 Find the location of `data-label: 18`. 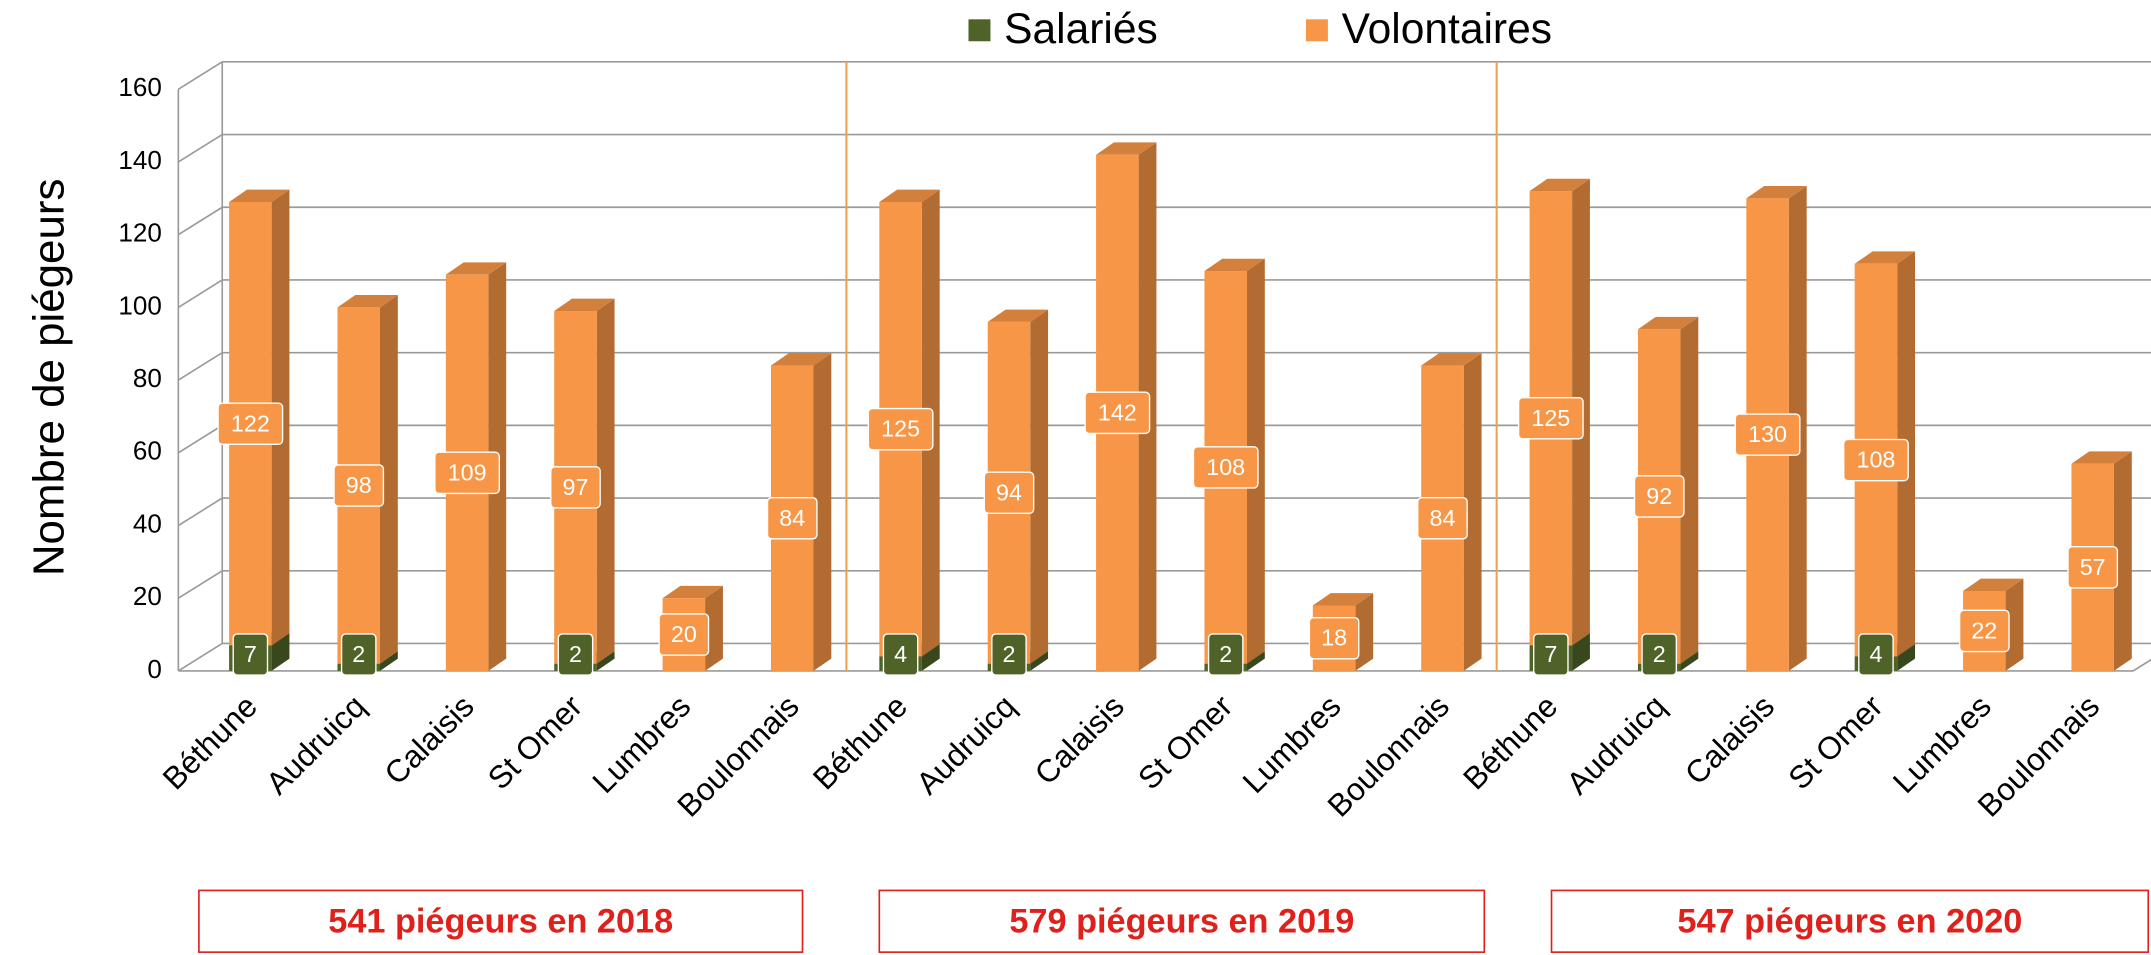

data-label: 18 is located at coordinates (1334, 638).